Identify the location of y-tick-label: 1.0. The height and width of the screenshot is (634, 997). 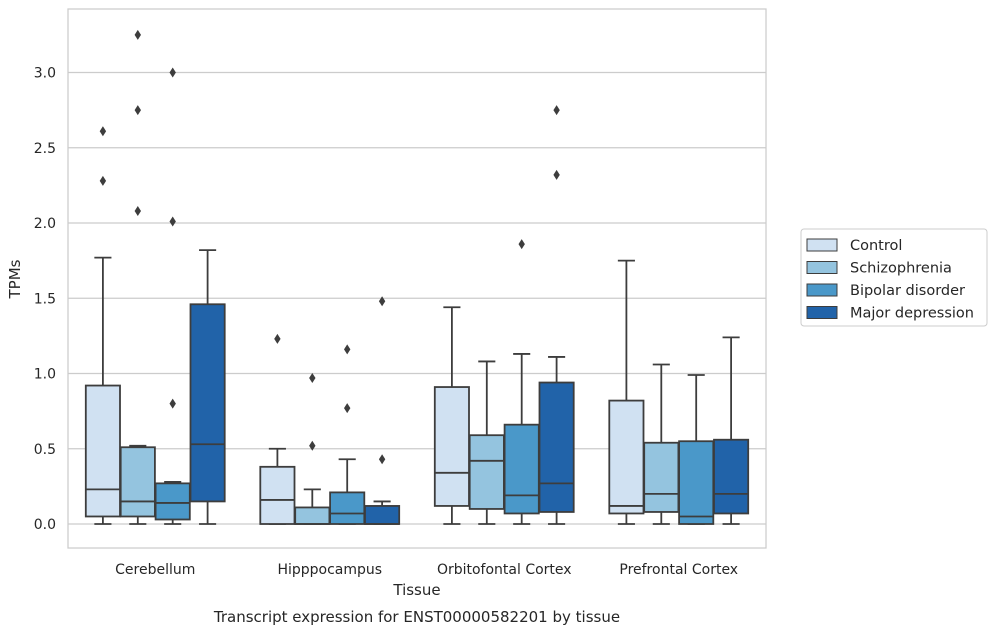
(45, 375).